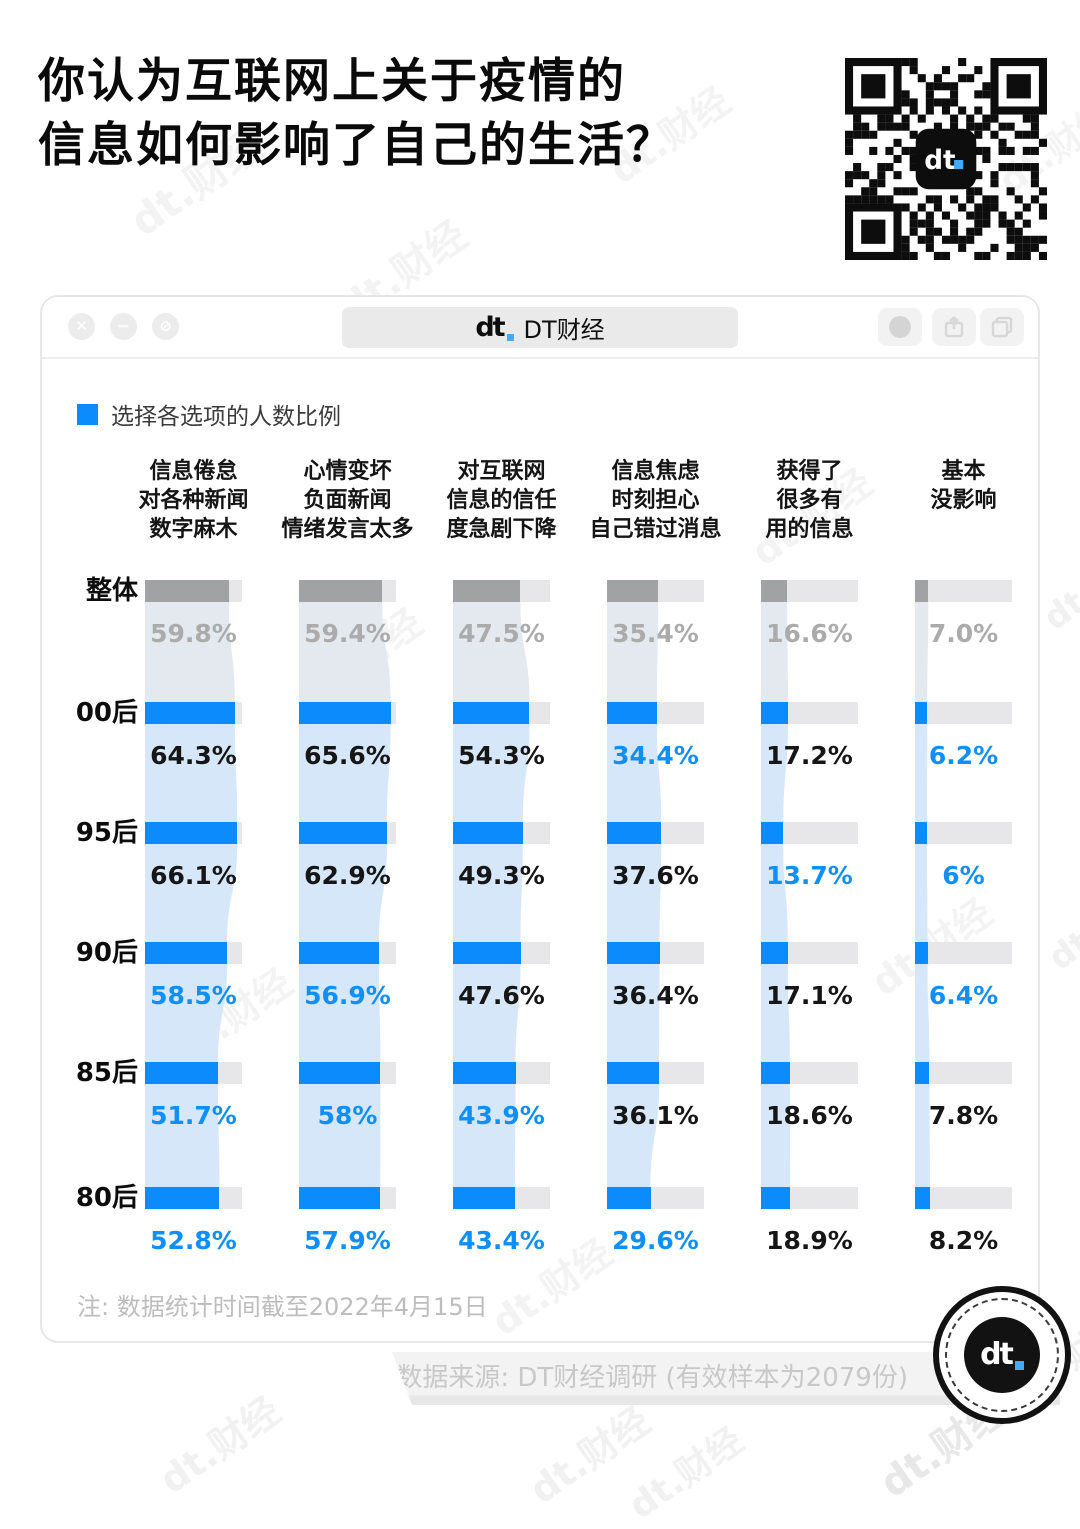 The image size is (1080, 1529). What do you see at coordinates (1002, 327) in the screenshot?
I see `tabs-button` at bounding box center [1002, 327].